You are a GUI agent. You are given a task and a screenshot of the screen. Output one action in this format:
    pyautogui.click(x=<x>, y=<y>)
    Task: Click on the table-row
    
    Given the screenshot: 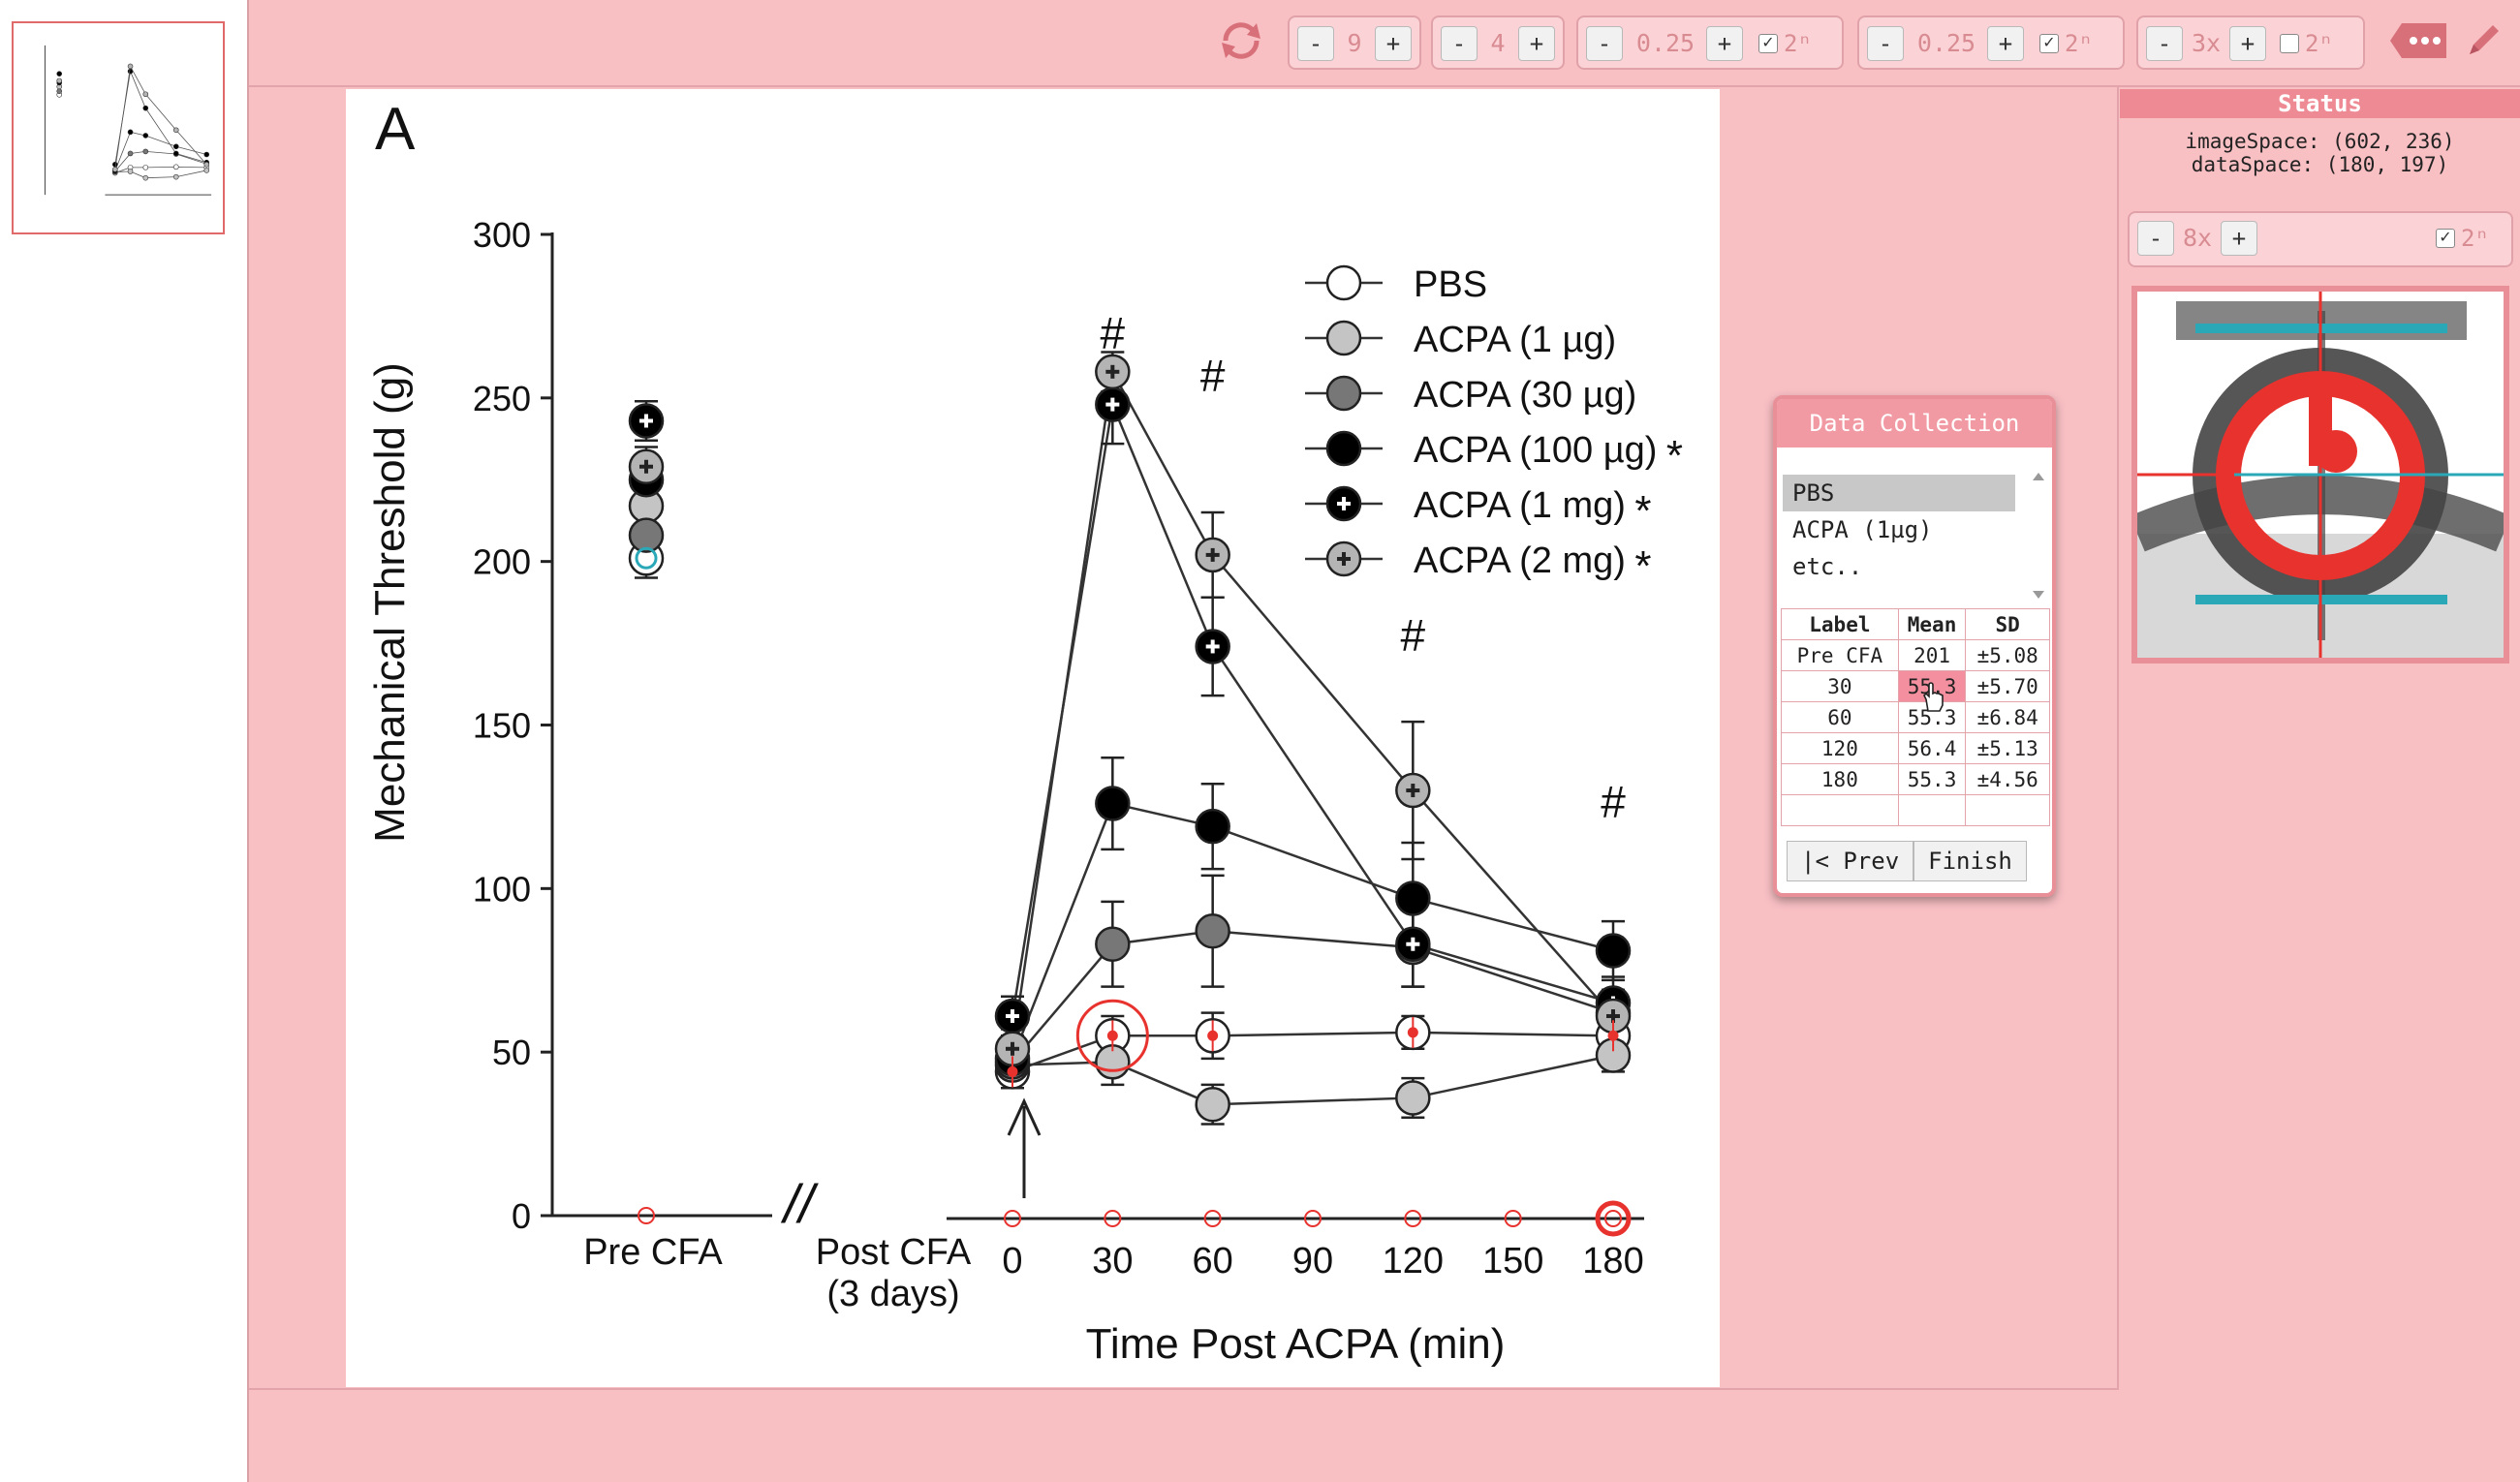 What is the action you would take?
    pyautogui.click(x=1915, y=810)
    